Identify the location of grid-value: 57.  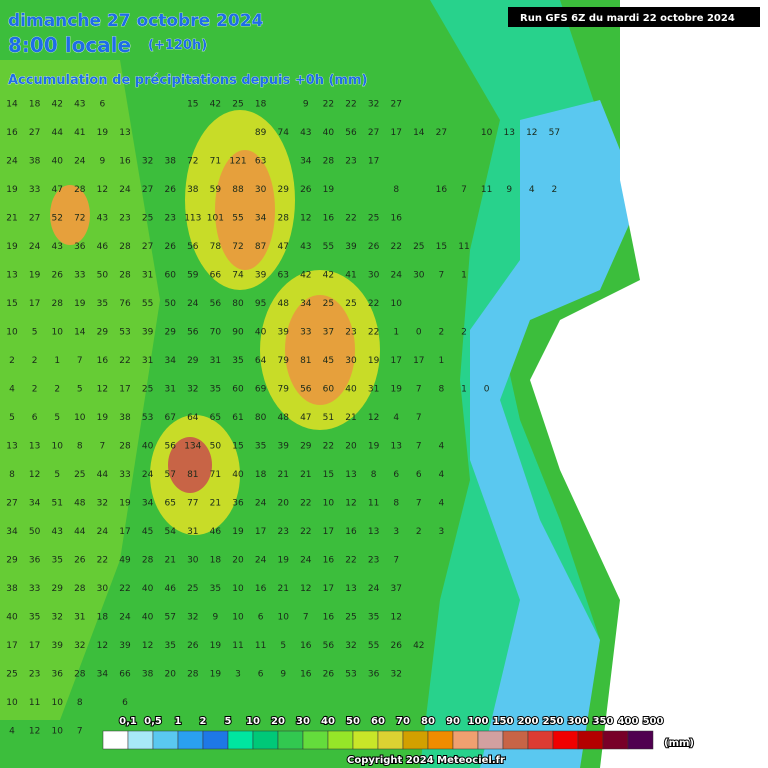
(169, 475).